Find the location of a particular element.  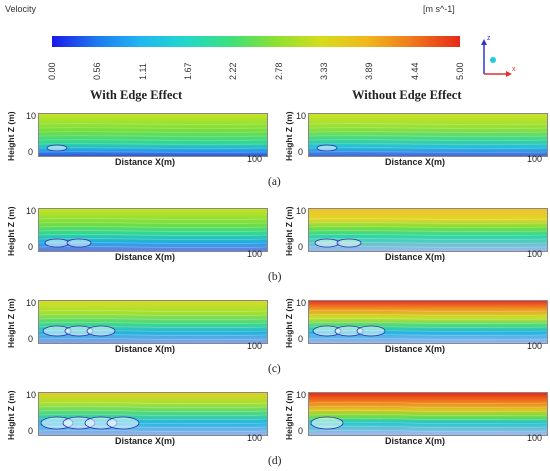

column-header-right: Without Edge Effect is located at coordinates (407, 95).